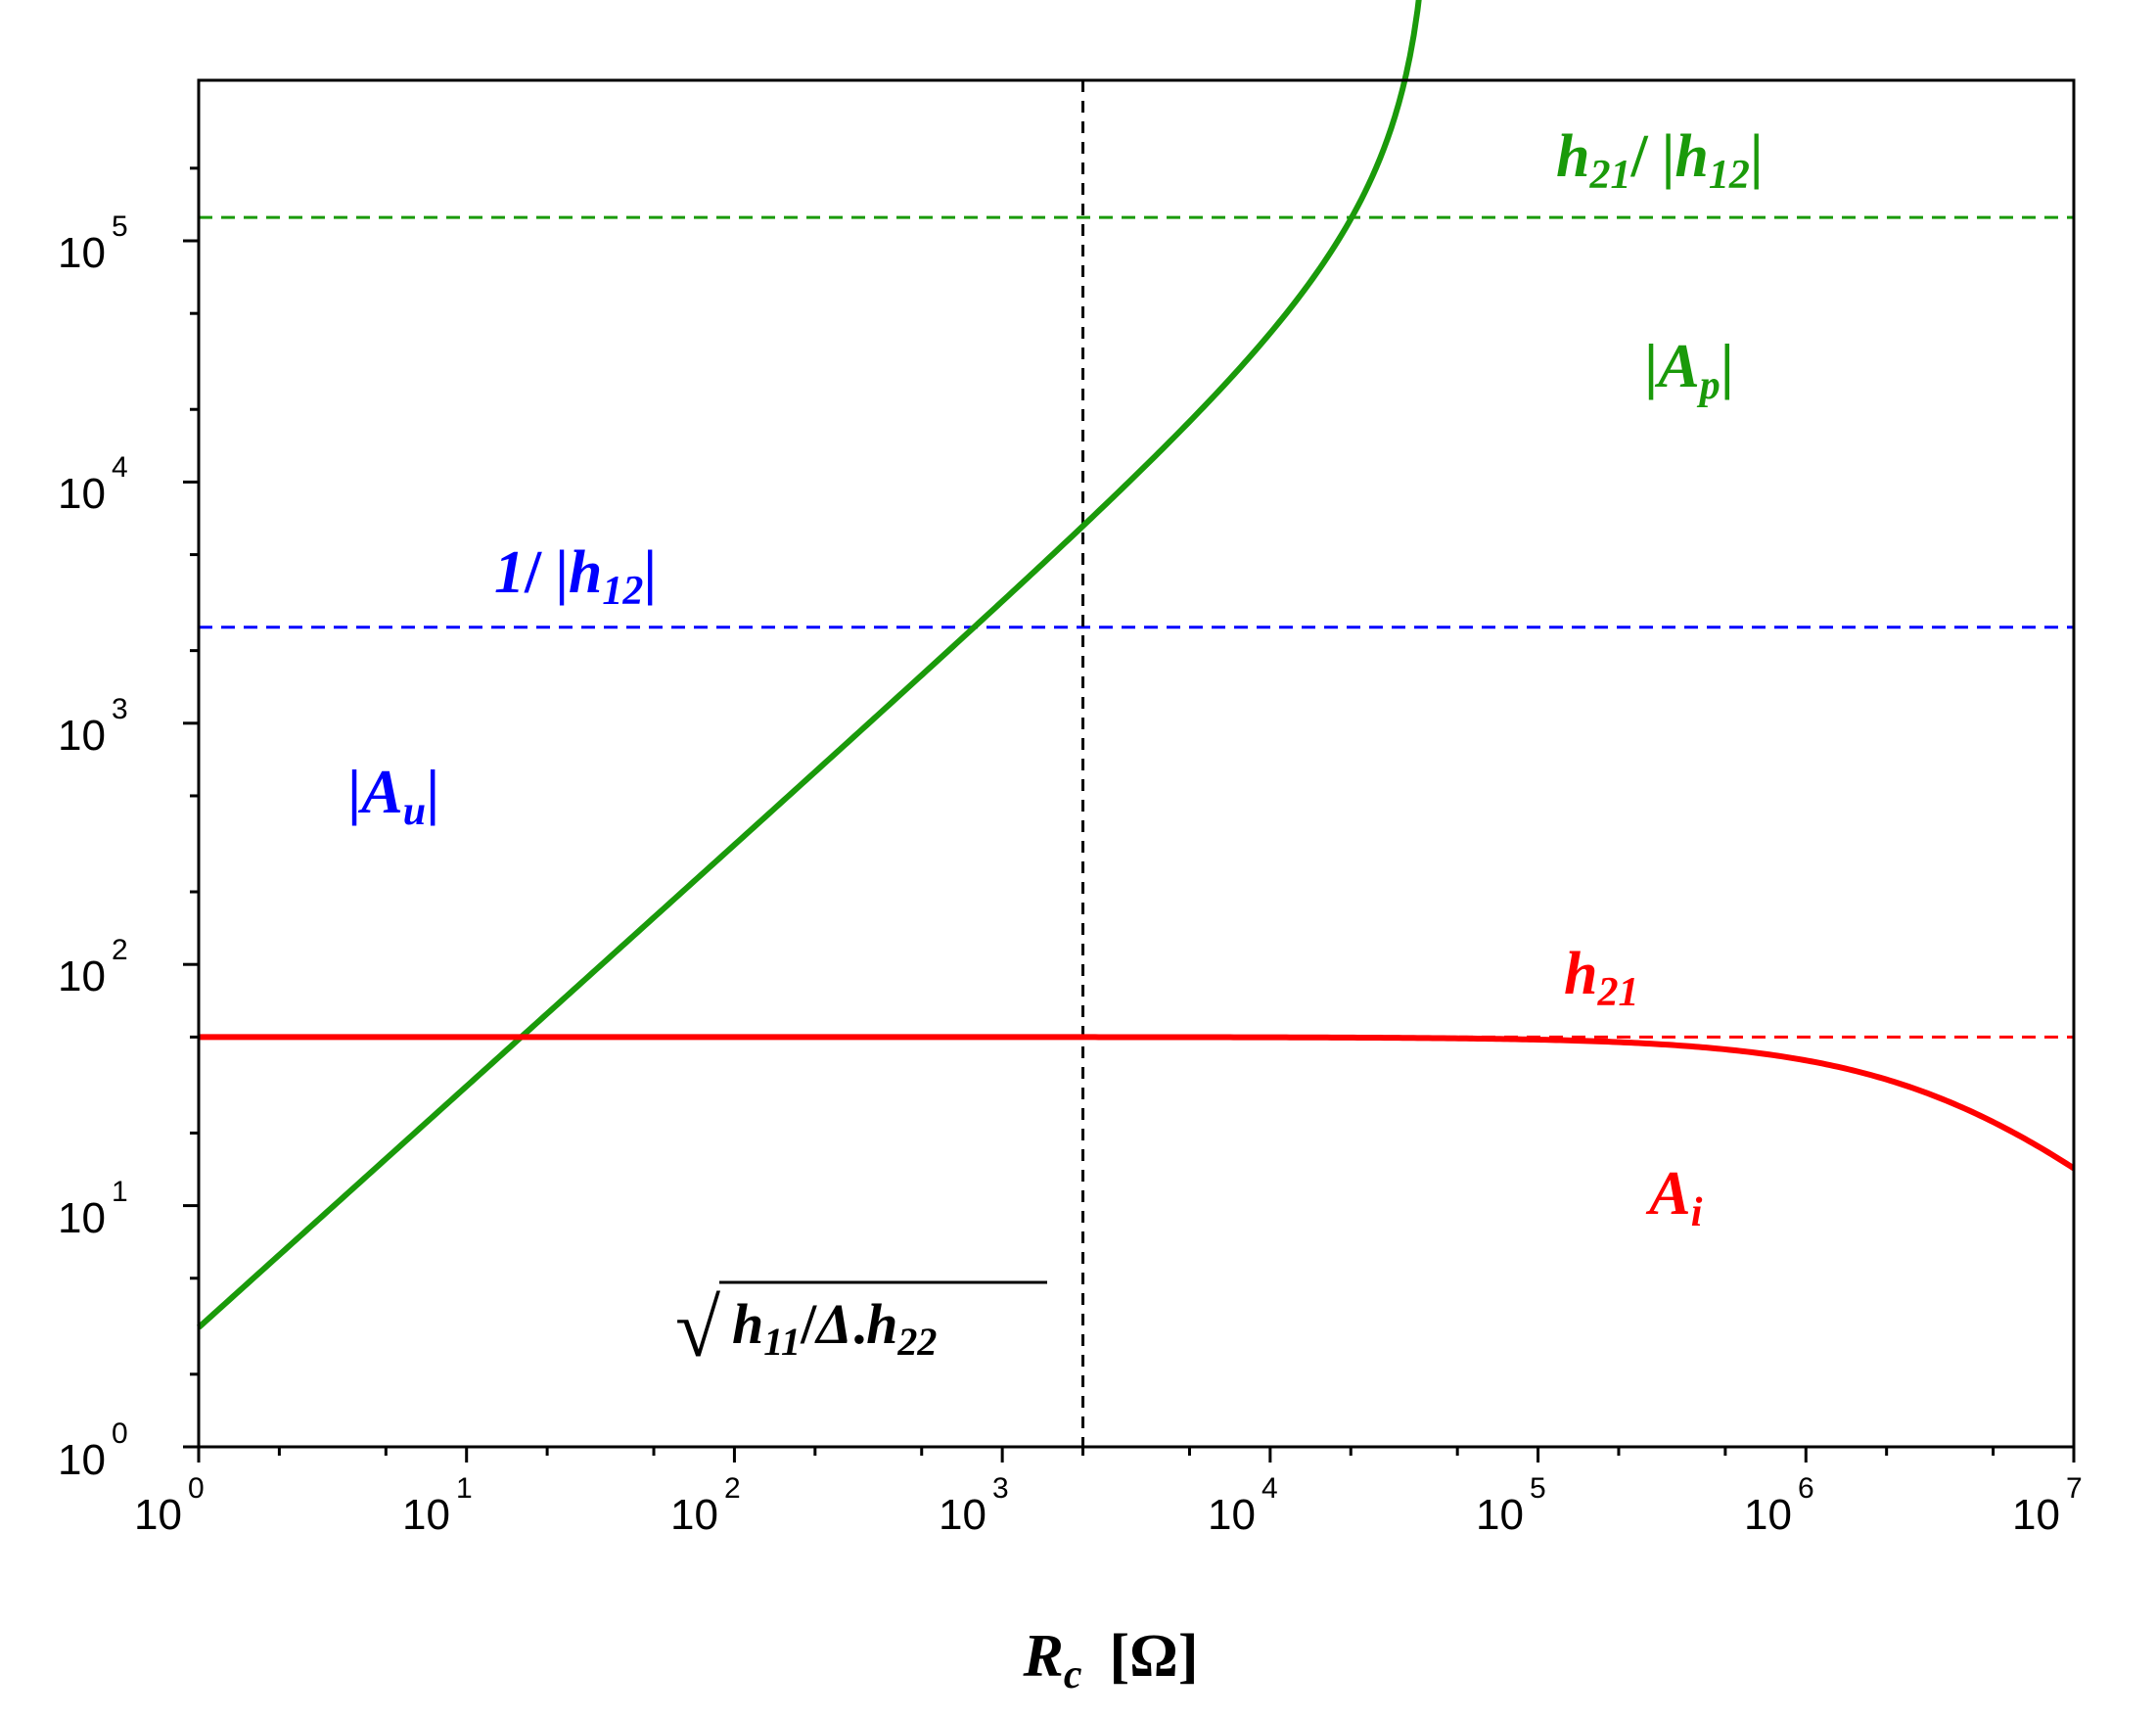 The height and width of the screenshot is (1718, 2156). Describe the element at coordinates (1572, 156) in the screenshot. I see `annot-h21h12-h: h` at that location.